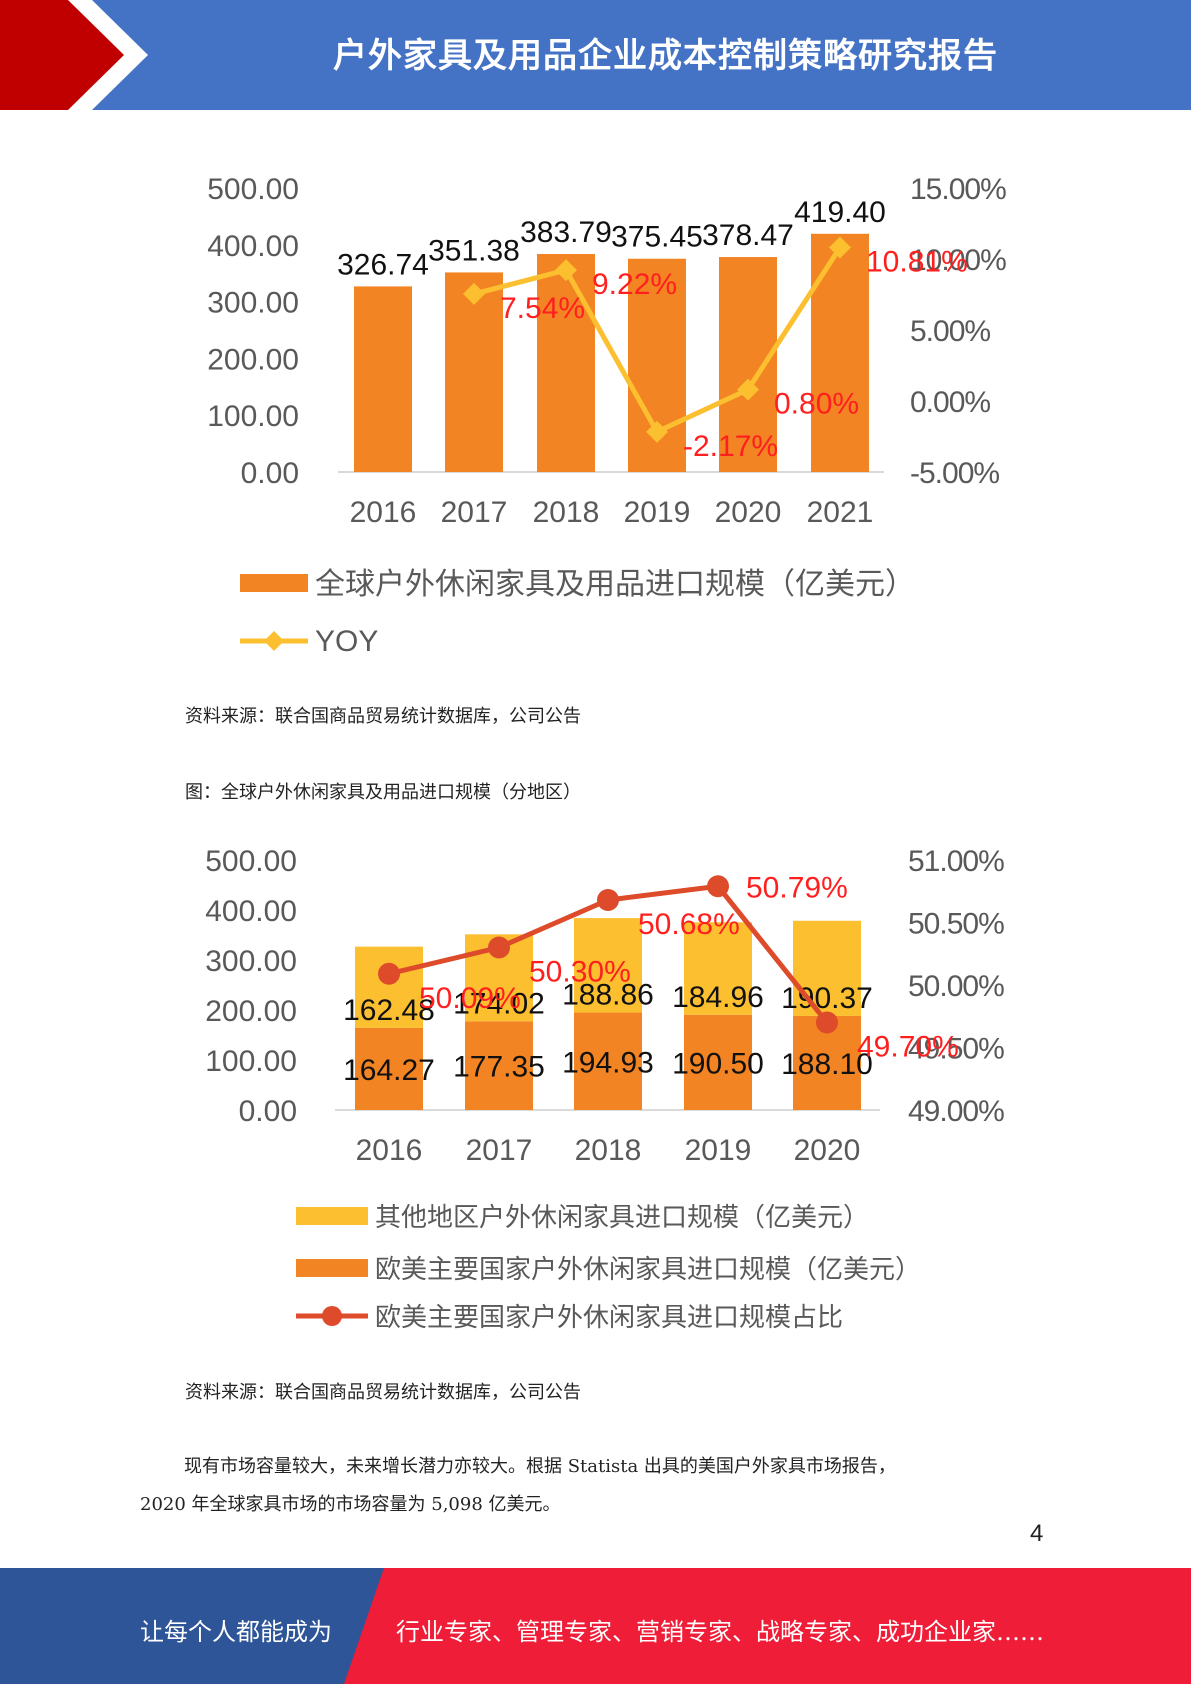 The image size is (1191, 1688). Describe the element at coordinates (332, 1268) in the screenshot. I see `legend-swatch-eu-us` at that location.